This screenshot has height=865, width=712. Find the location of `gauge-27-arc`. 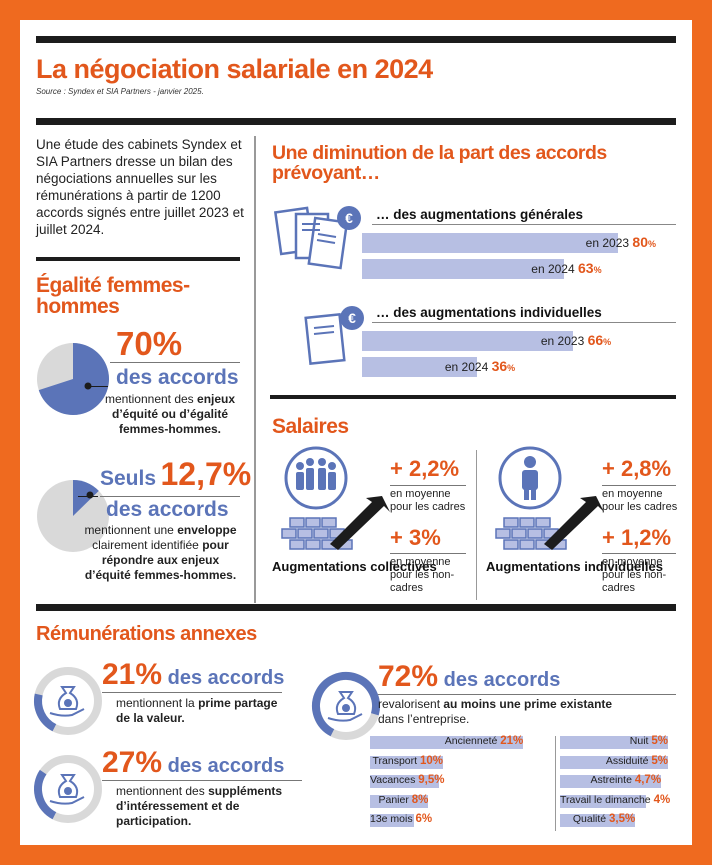

gauge-27-arc is located at coordinates (45, 794).